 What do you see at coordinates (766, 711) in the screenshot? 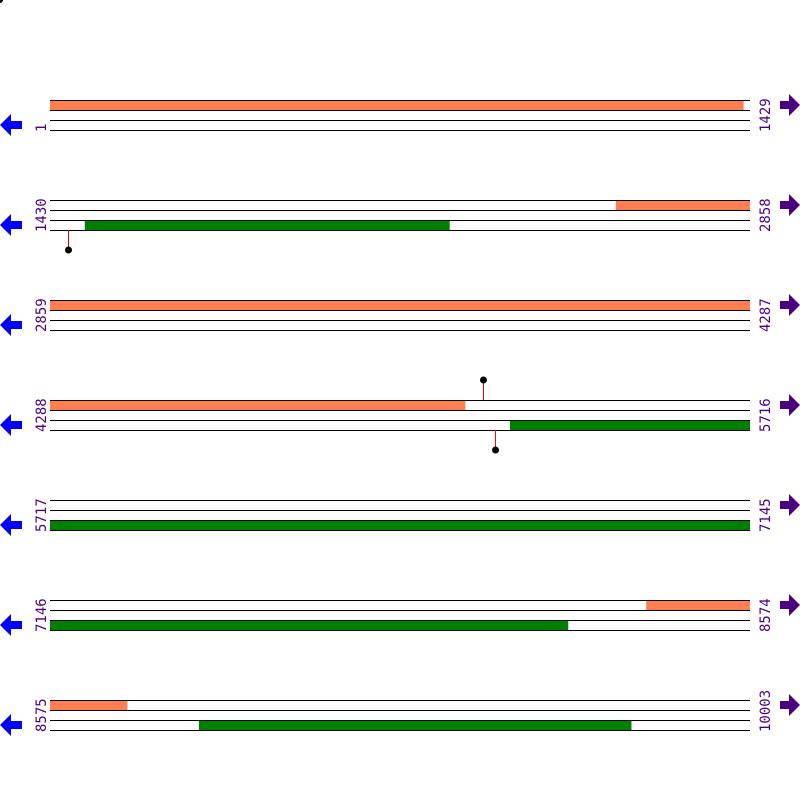
I see `row-end-label: 10003` at bounding box center [766, 711].